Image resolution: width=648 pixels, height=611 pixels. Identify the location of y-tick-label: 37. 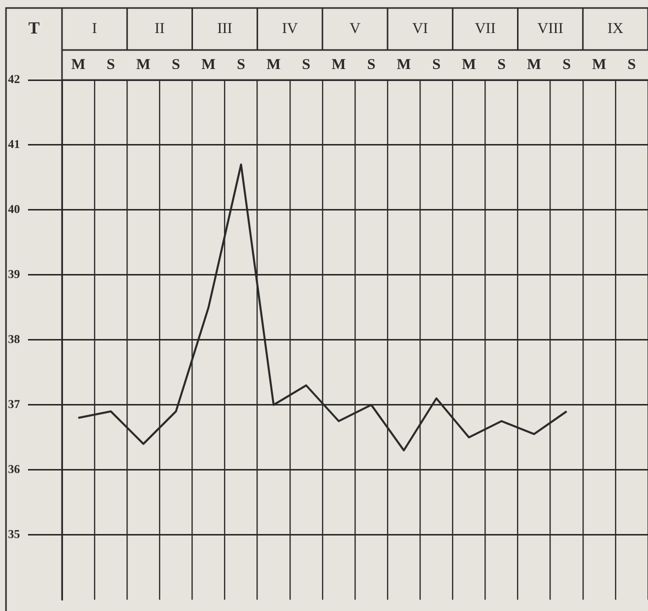
(14, 403).